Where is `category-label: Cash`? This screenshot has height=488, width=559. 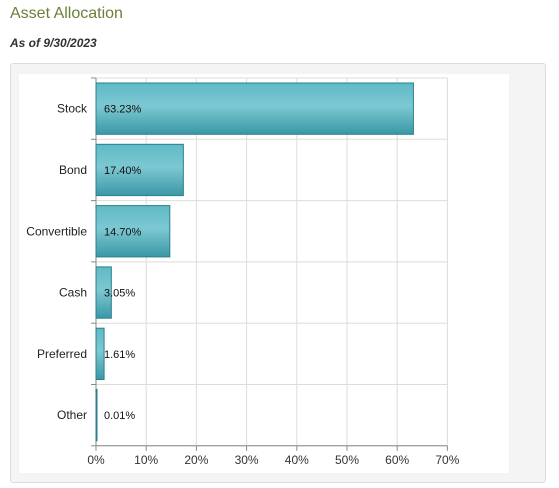 category-label: Cash is located at coordinates (73, 293).